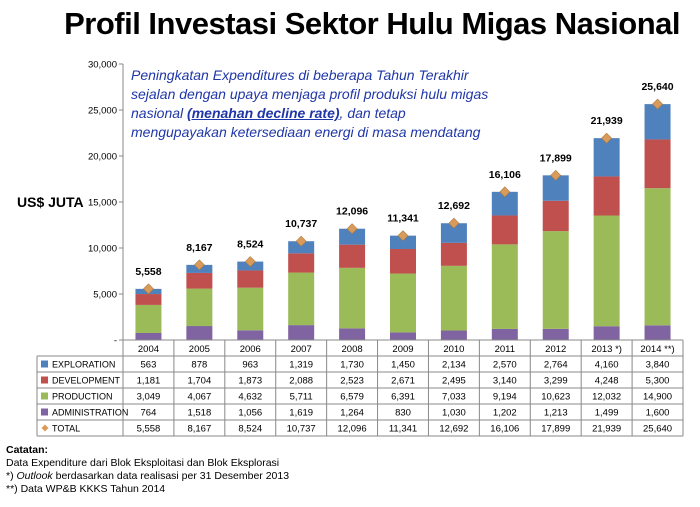  I want to click on table-cell-value: 2,671, so click(403, 381).